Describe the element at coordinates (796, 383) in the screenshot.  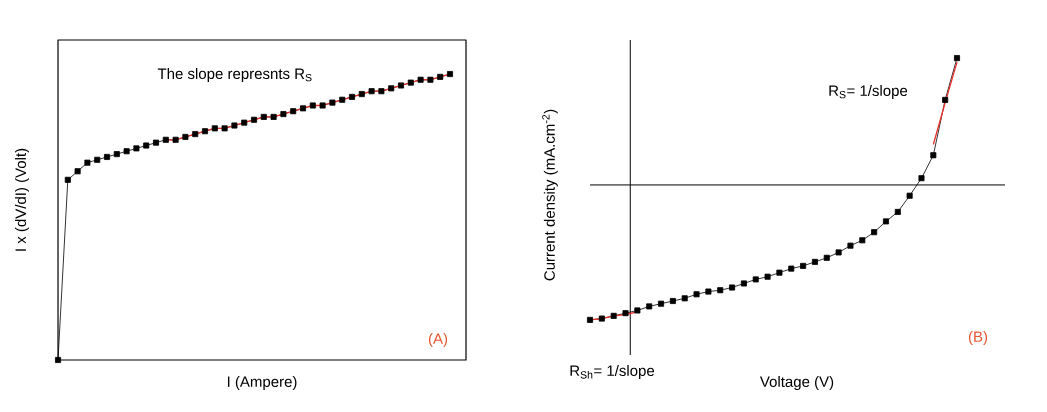
I see `x-axis-title: Voltage (V)` at that location.